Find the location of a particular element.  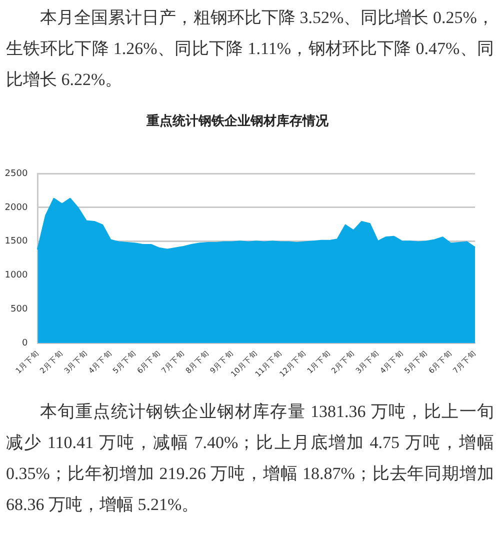

y-tick-label: 1000 is located at coordinates (16, 275).